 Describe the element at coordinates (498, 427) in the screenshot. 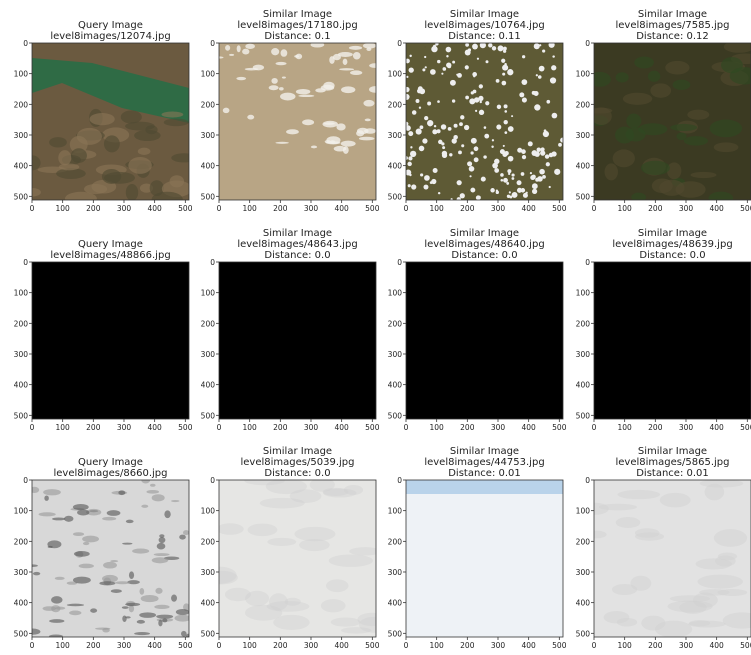

I see `x-tick-label: 300` at that location.